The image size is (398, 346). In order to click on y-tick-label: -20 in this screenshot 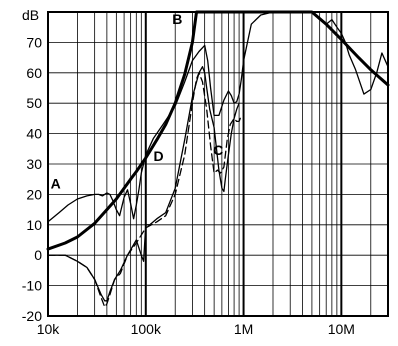, I will do `click(32, 316)`.